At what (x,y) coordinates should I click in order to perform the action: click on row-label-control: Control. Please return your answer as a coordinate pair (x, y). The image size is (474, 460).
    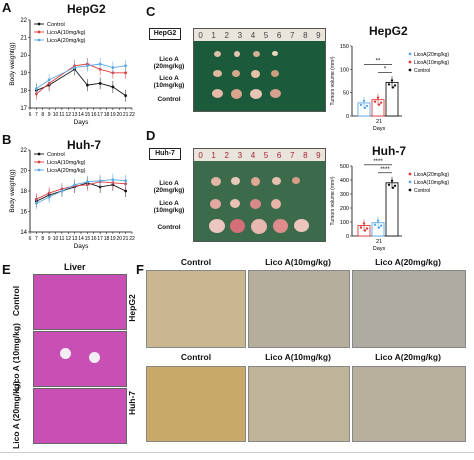
    Looking at the image, I should click on (169, 99).